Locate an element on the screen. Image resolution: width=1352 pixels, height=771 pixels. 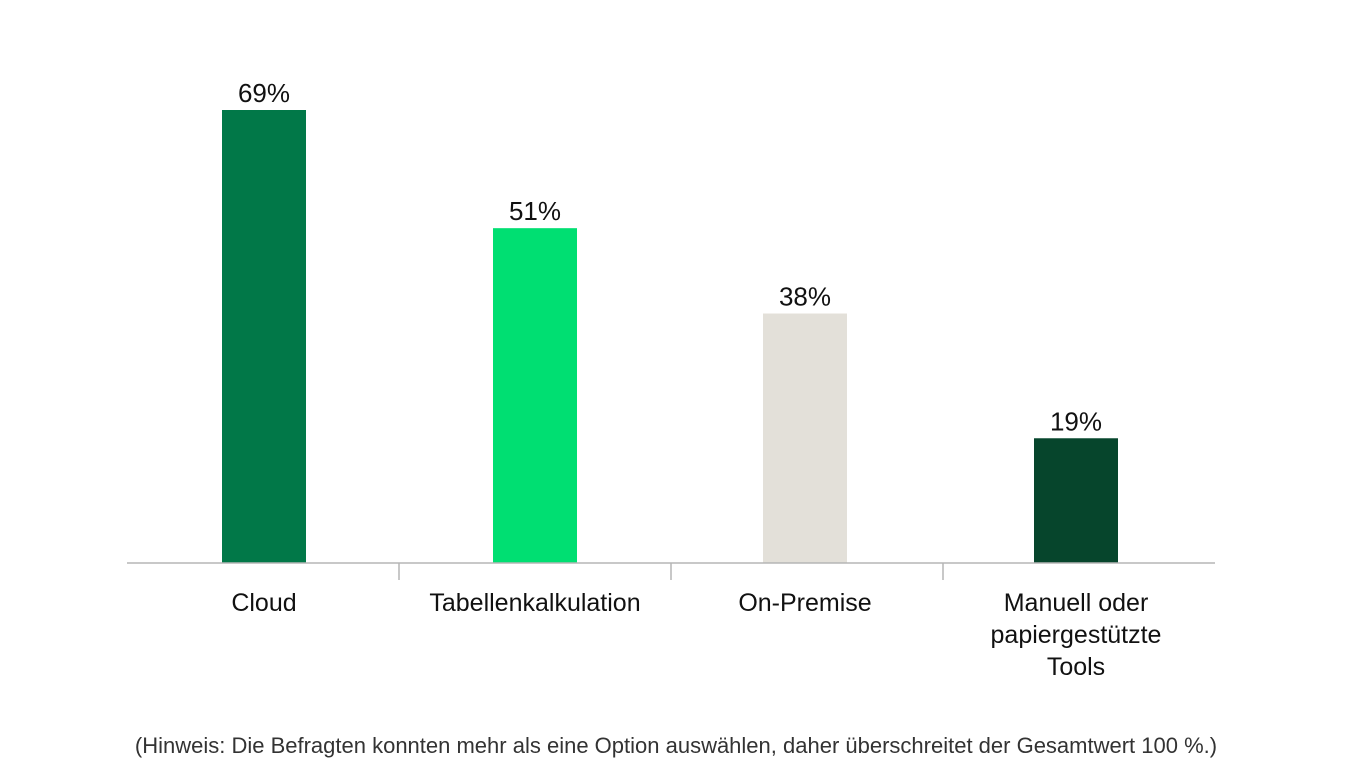
category-label-4-line-1: Manuell oder is located at coordinates (1076, 603).